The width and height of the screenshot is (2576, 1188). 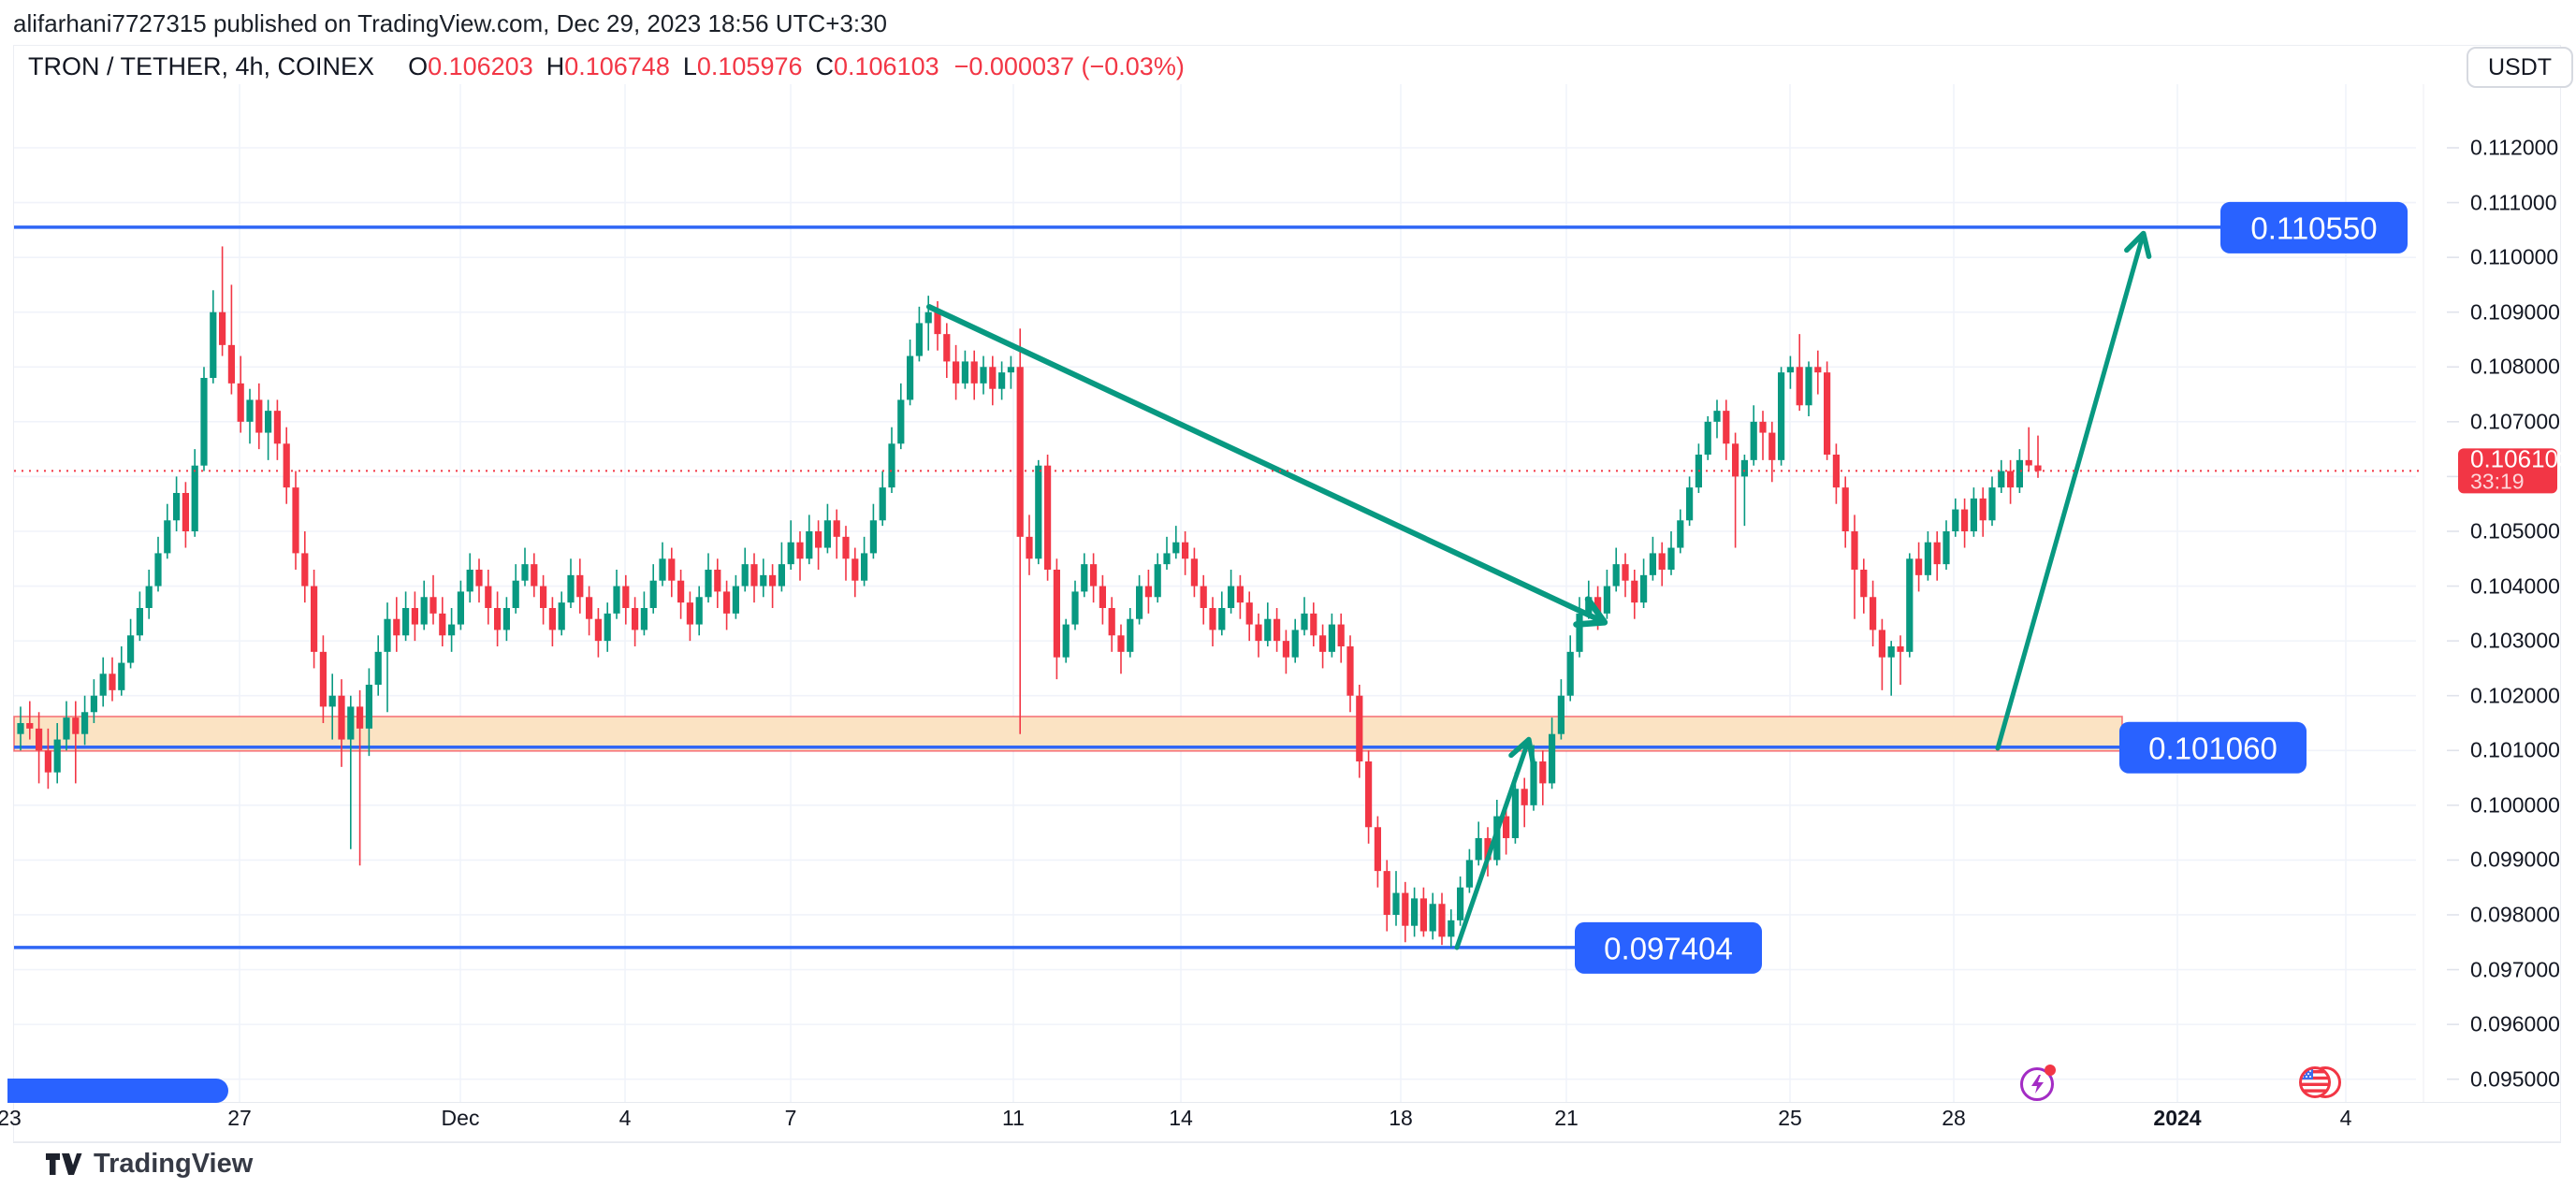 I want to click on footer: TradingView, so click(x=149, y=1164).